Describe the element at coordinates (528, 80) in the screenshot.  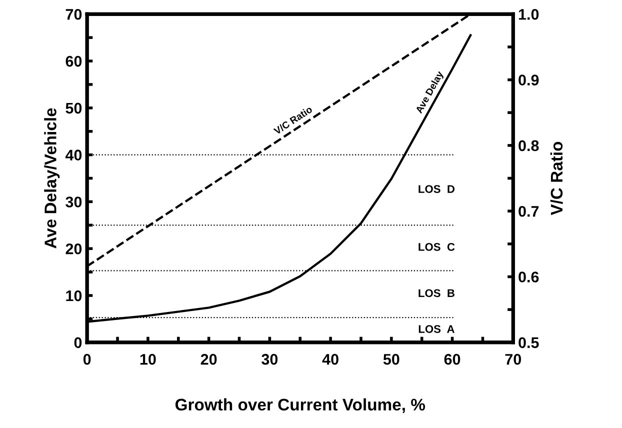
I see `y2-tick-label: 0.9` at that location.